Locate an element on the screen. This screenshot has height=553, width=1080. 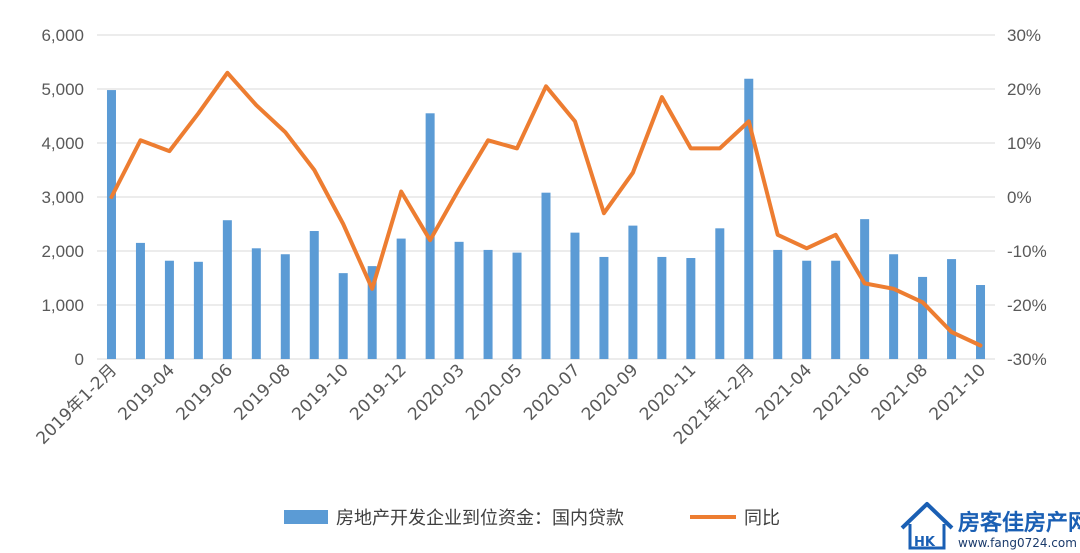
right-axis-ticks: -30% -20% -10% 0% 10% 20% 30% is located at coordinates (1027, 197).